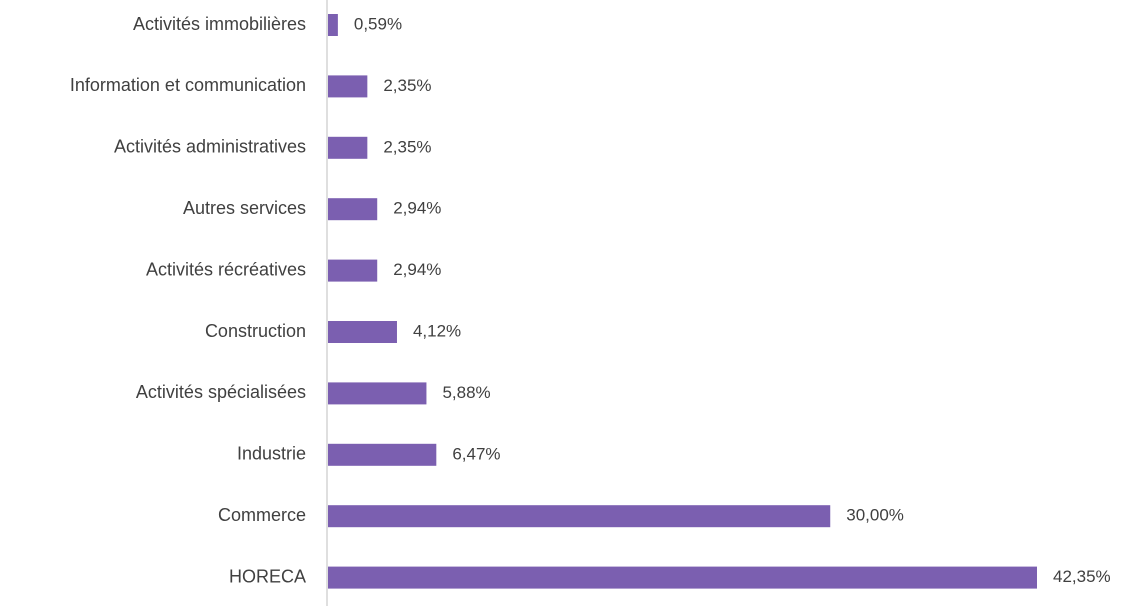  Describe the element at coordinates (1082, 576) in the screenshot. I see `value-label-9: 42,35%` at that location.